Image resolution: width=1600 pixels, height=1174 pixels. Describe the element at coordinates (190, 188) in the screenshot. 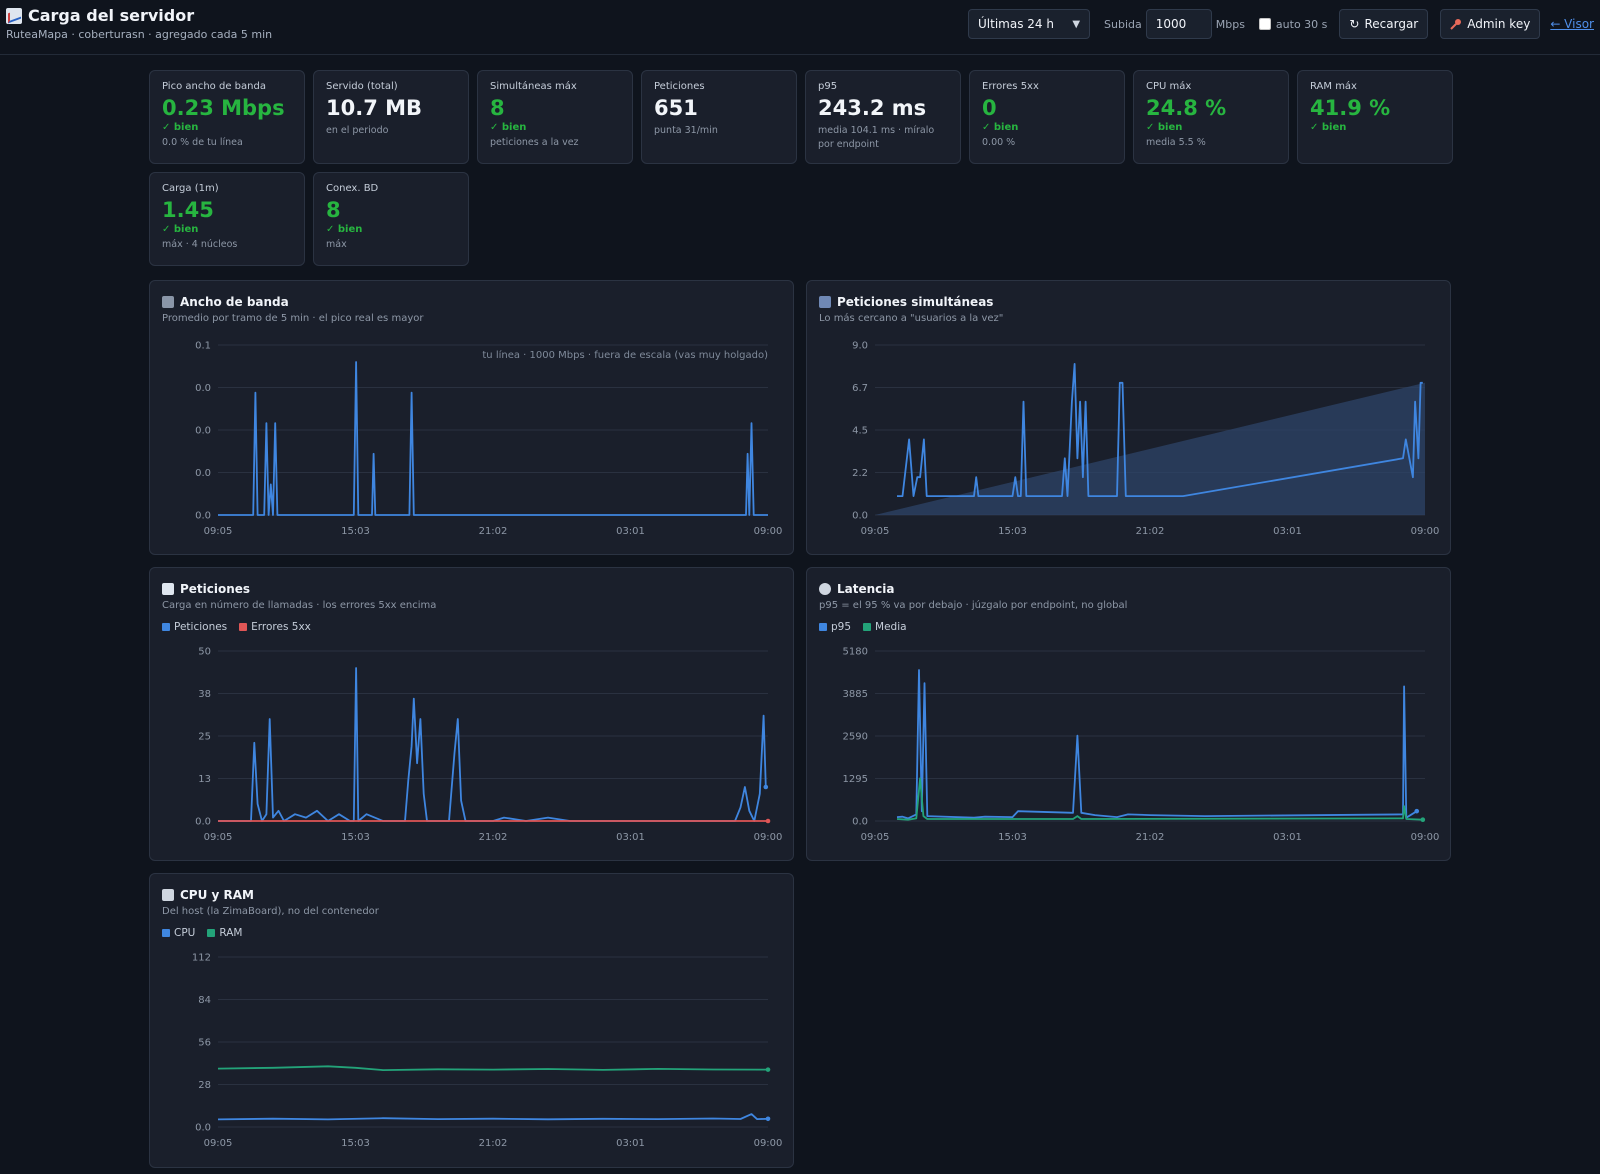

I see `stat-label: Carga (1m)` at that location.